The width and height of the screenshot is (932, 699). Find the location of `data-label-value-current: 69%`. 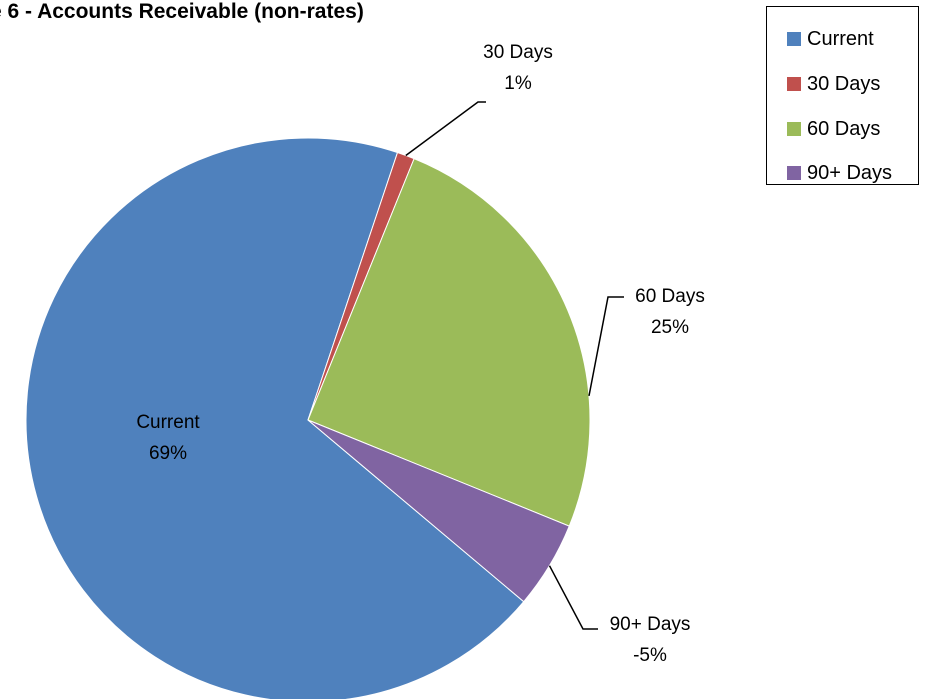

data-label-value-current: 69% is located at coordinates (168, 453).